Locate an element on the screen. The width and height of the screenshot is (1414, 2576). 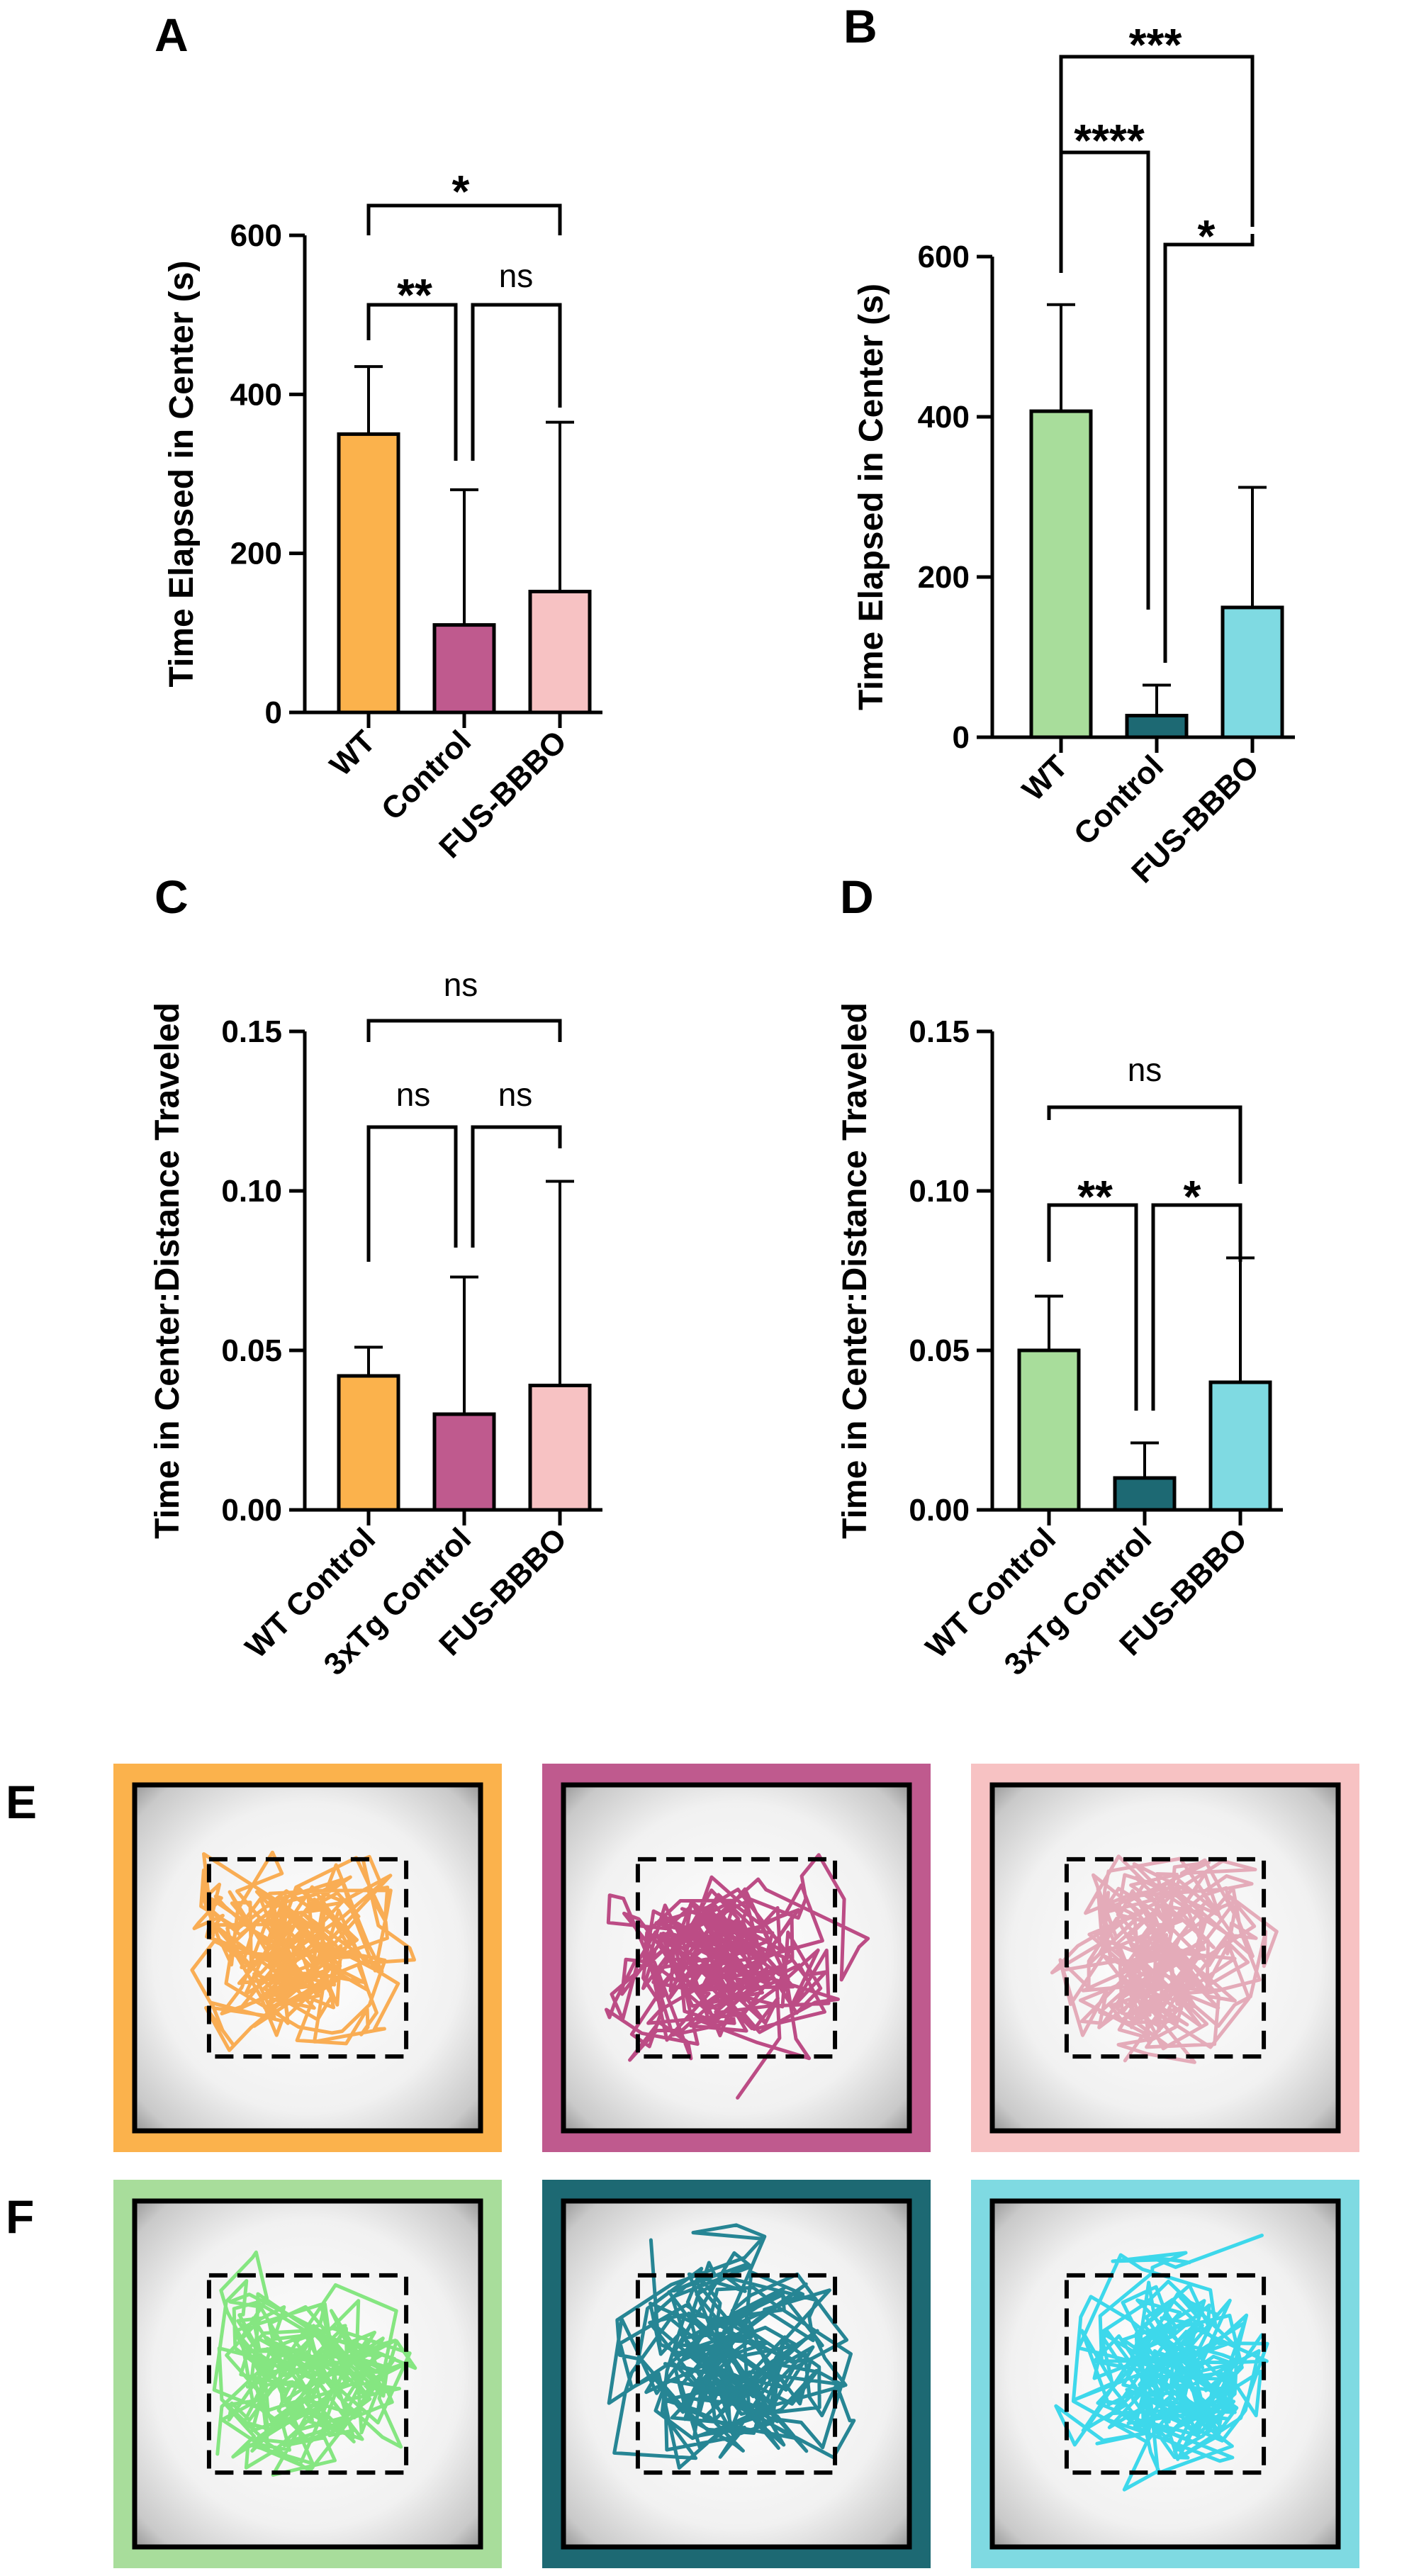
panel-letter: C is located at coordinates (172, 897).